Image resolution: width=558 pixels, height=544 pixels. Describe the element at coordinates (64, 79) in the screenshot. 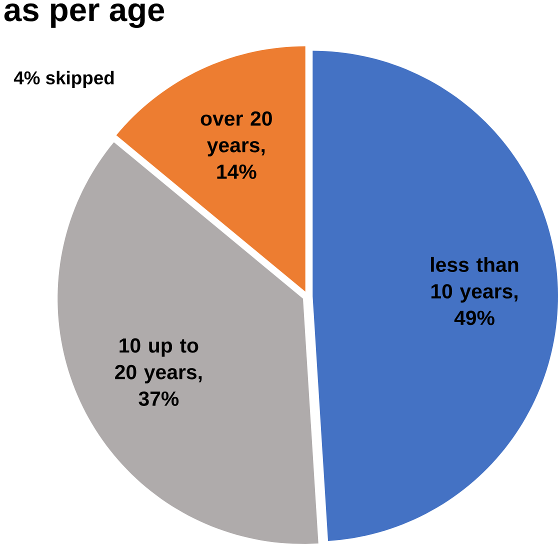

I see `text: 4% skipped` at that location.